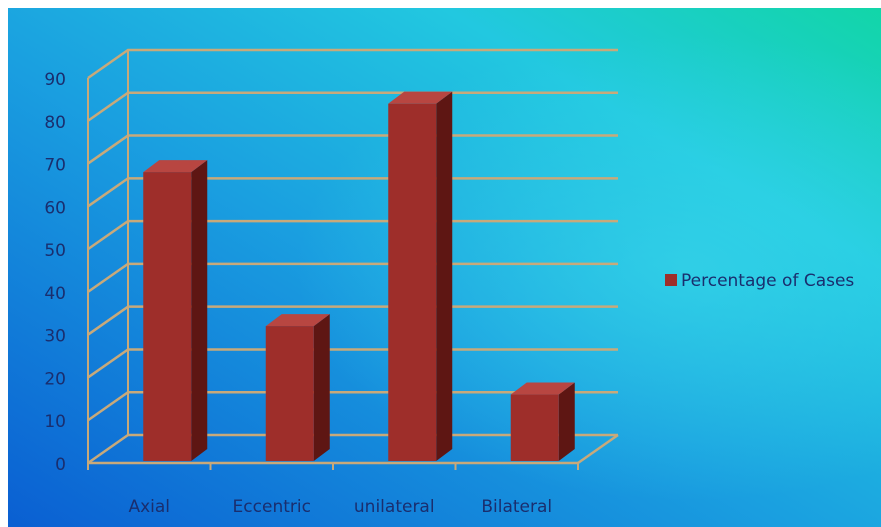  What do you see at coordinates (598, 449) in the screenshot?
I see `floor-right-edge` at bounding box center [598, 449].